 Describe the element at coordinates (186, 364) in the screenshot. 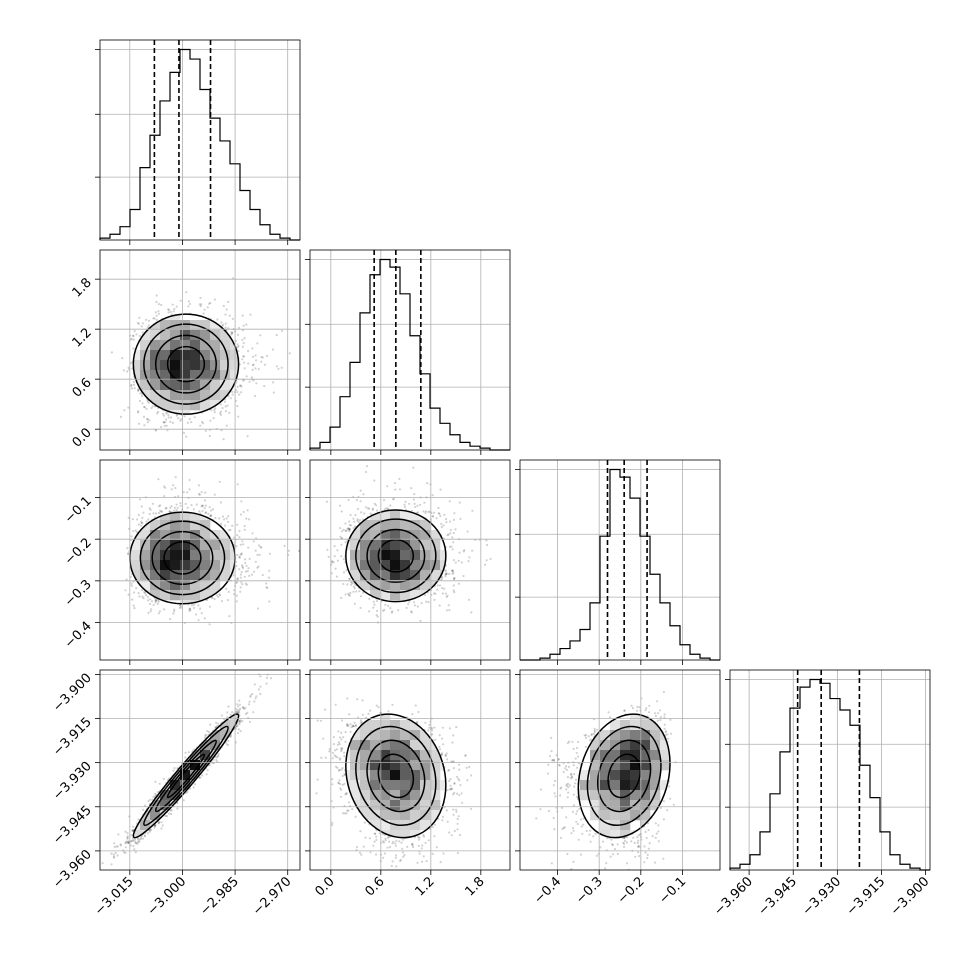

I see `contour-line` at that location.